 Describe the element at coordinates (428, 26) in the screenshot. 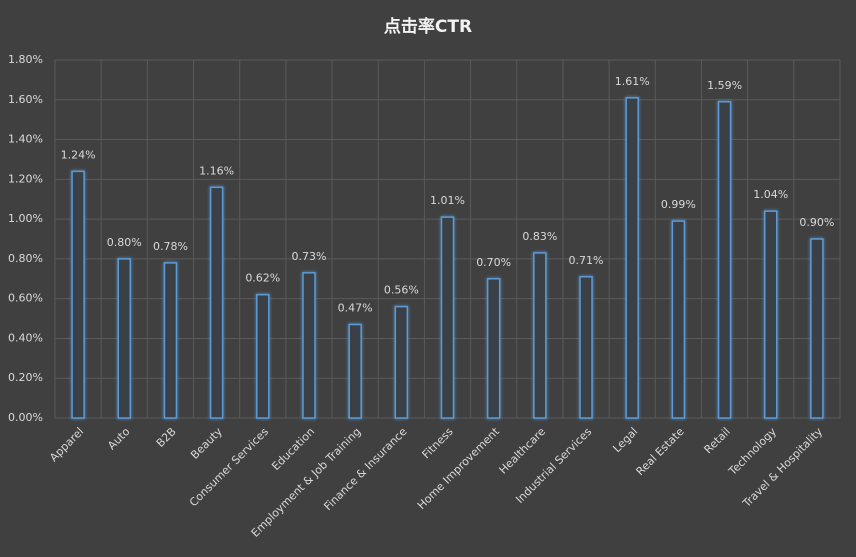

I see `chart-title: 点击率CTR` at that location.